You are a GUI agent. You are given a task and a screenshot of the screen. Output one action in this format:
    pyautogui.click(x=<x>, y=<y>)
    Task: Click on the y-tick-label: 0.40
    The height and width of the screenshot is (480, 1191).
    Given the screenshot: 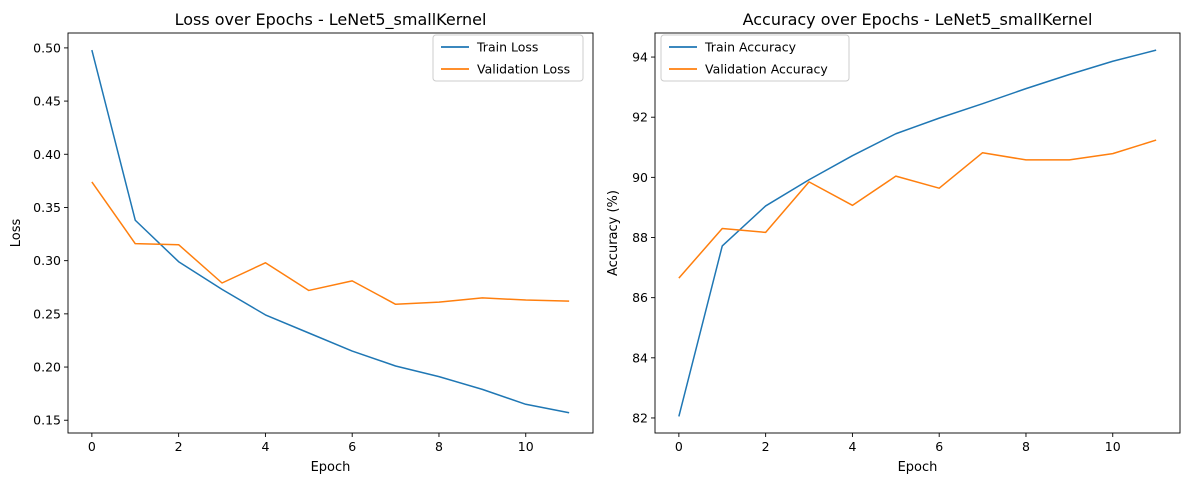 What is the action you would take?
    pyautogui.click(x=47, y=154)
    